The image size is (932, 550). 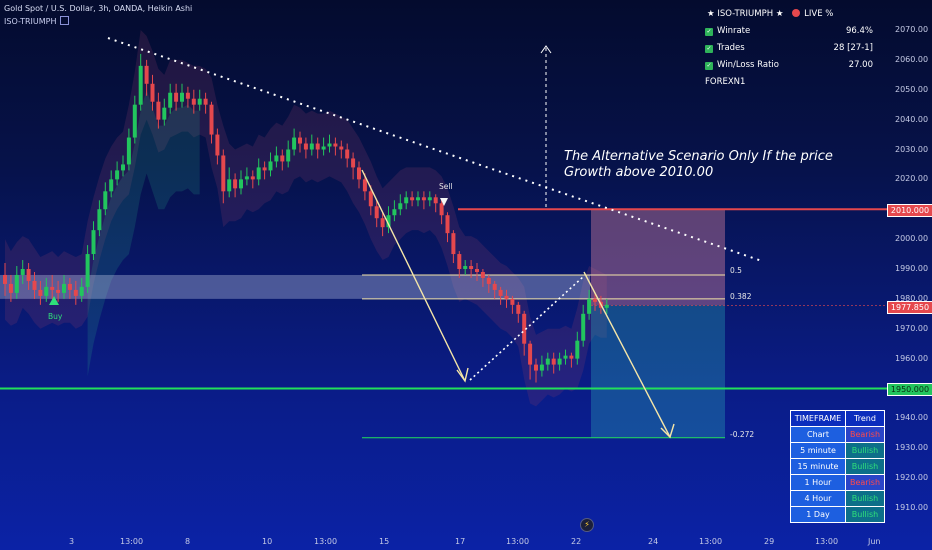 I want to click on star-icon: ★, so click(x=779, y=14).